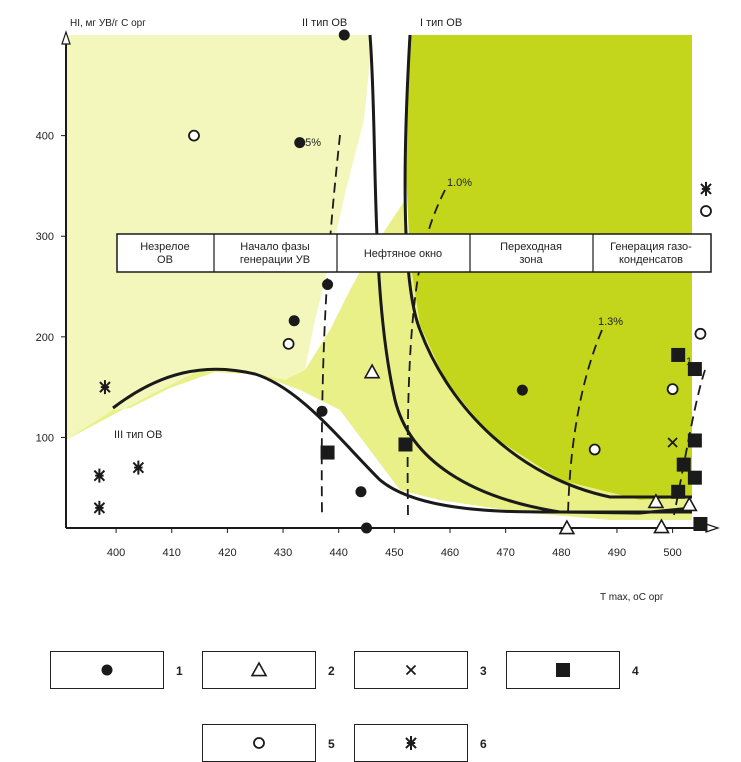 This screenshot has height=762, width=741. What do you see at coordinates (651, 253) in the screenshot?
I see `zone-label-5: Генерация газо-конденсатов` at bounding box center [651, 253].